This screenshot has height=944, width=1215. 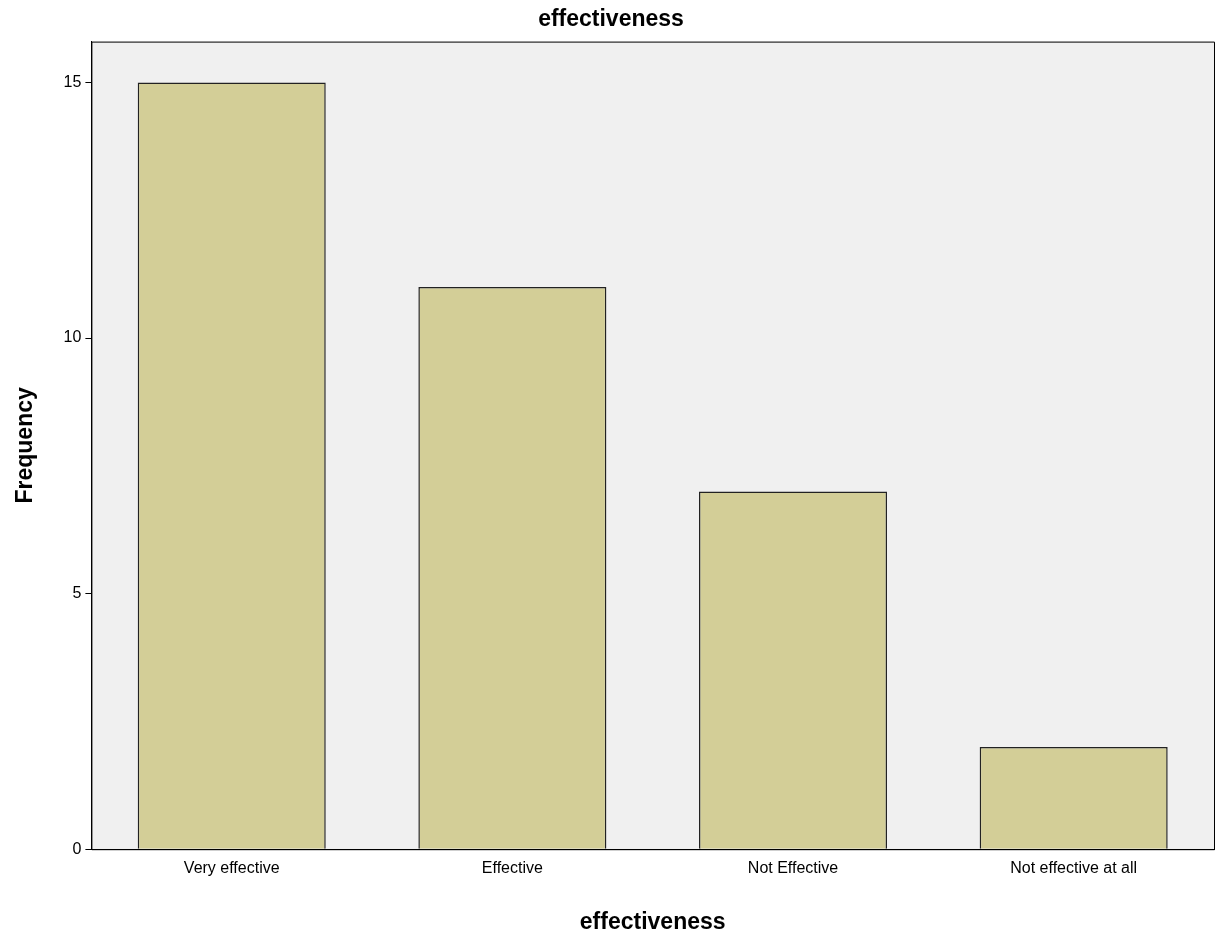 What do you see at coordinates (652, 920) in the screenshot?
I see `x-axis-title: effectiveness` at bounding box center [652, 920].